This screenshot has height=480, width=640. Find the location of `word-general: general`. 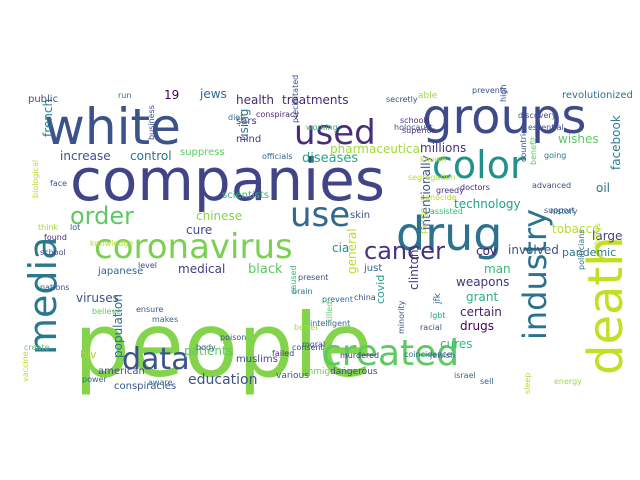

word-general: general is located at coordinates (352, 251).